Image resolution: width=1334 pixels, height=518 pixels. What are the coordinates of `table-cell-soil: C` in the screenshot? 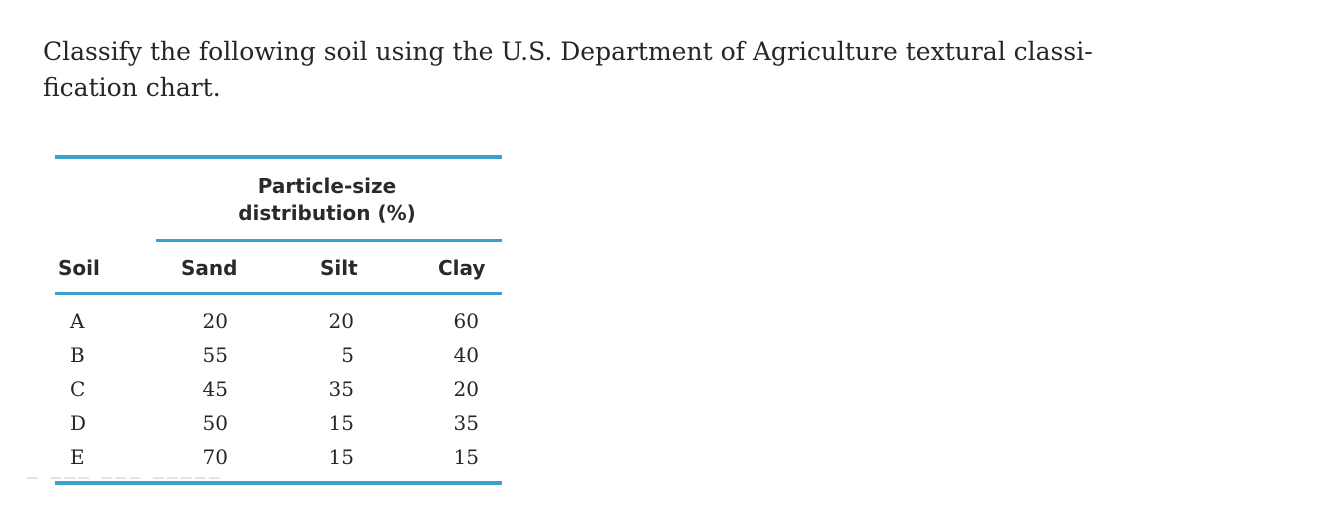 It's located at (78, 389).